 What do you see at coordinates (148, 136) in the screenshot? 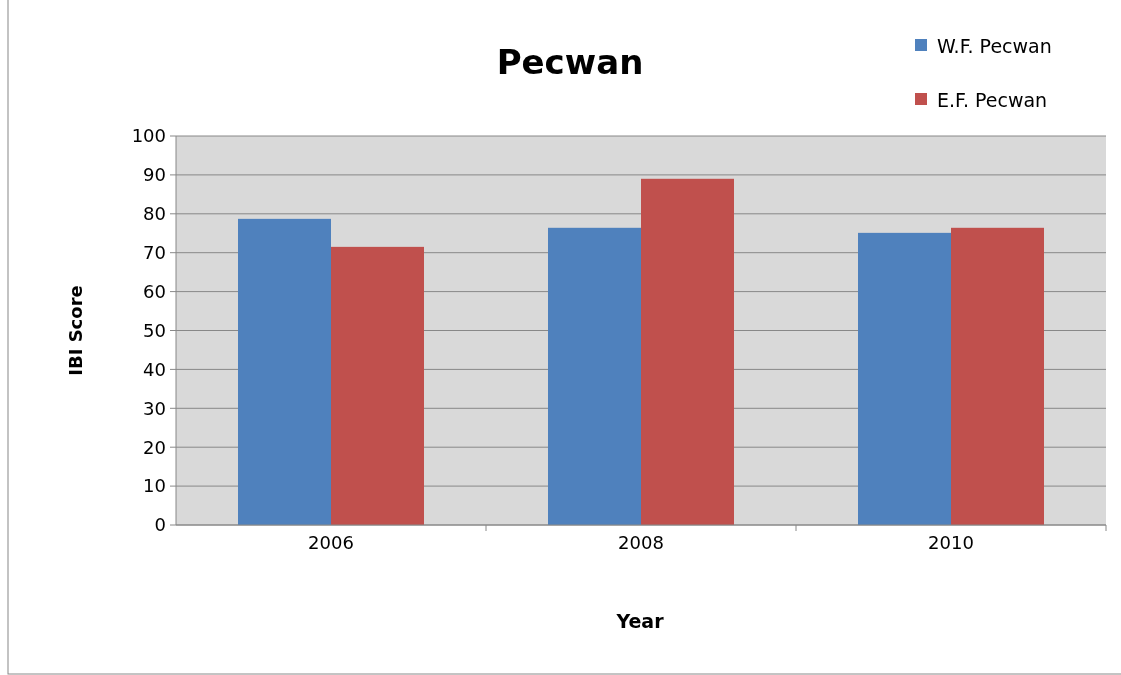
I see `y-tick-label: 100` at bounding box center [148, 136].